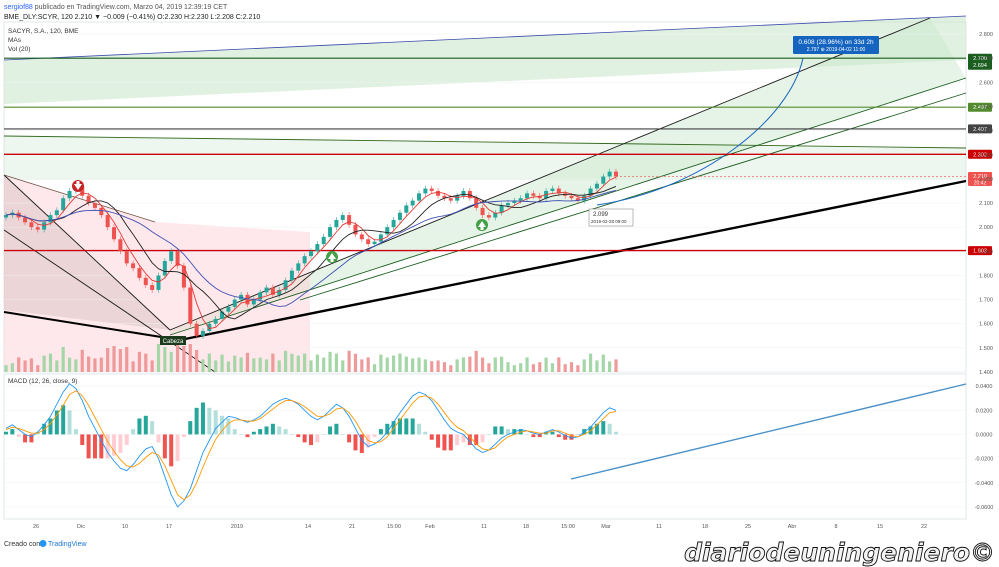 This screenshot has width=999, height=567. What do you see at coordinates (880, 527) in the screenshot?
I see `time-tick-label: 15` at bounding box center [880, 527].